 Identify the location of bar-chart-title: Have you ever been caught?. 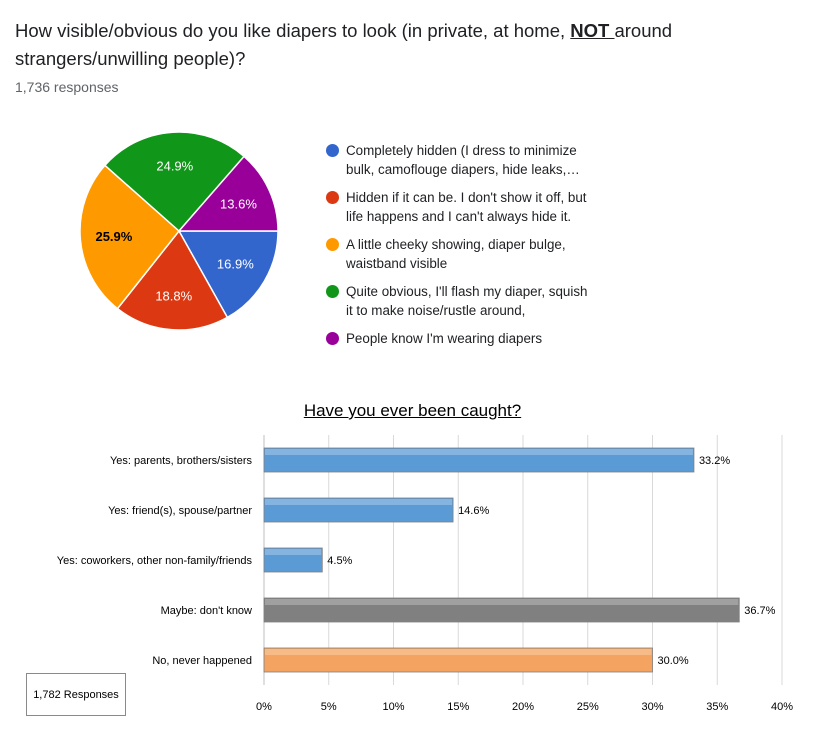
(412, 411).